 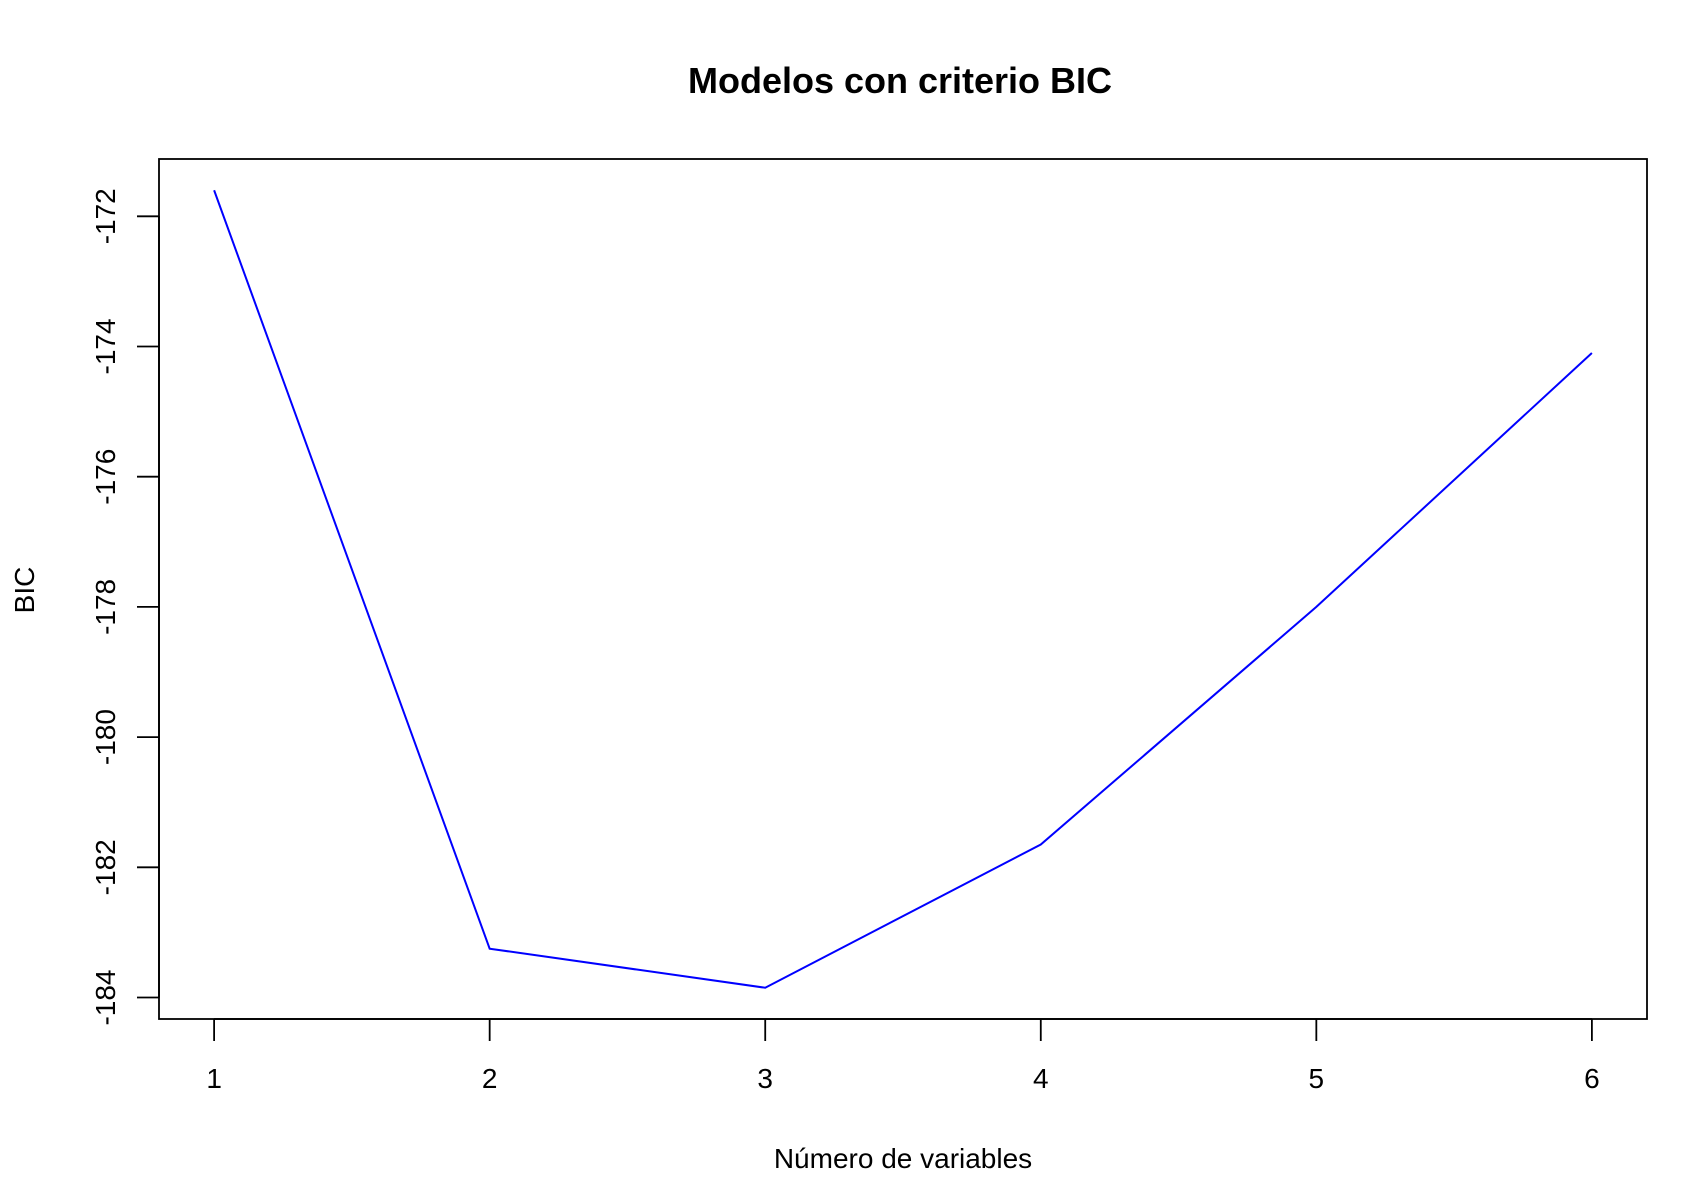 What do you see at coordinates (105, 997) in the screenshot?
I see `y-tick-label: -184` at bounding box center [105, 997].